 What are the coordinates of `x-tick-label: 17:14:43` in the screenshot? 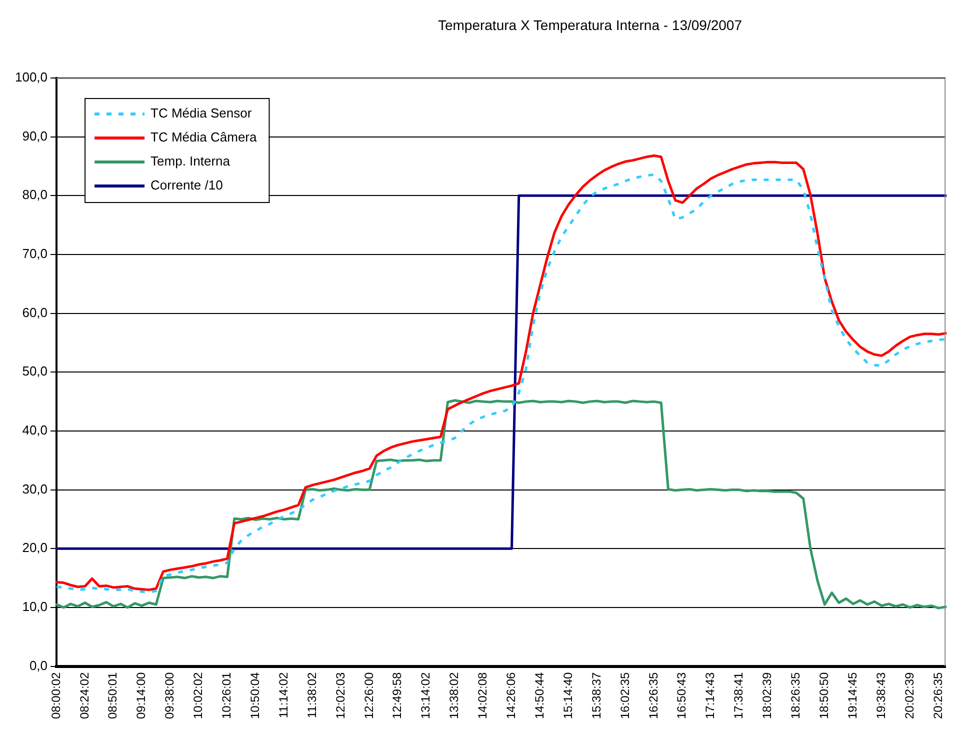 It's located at (710, 696).